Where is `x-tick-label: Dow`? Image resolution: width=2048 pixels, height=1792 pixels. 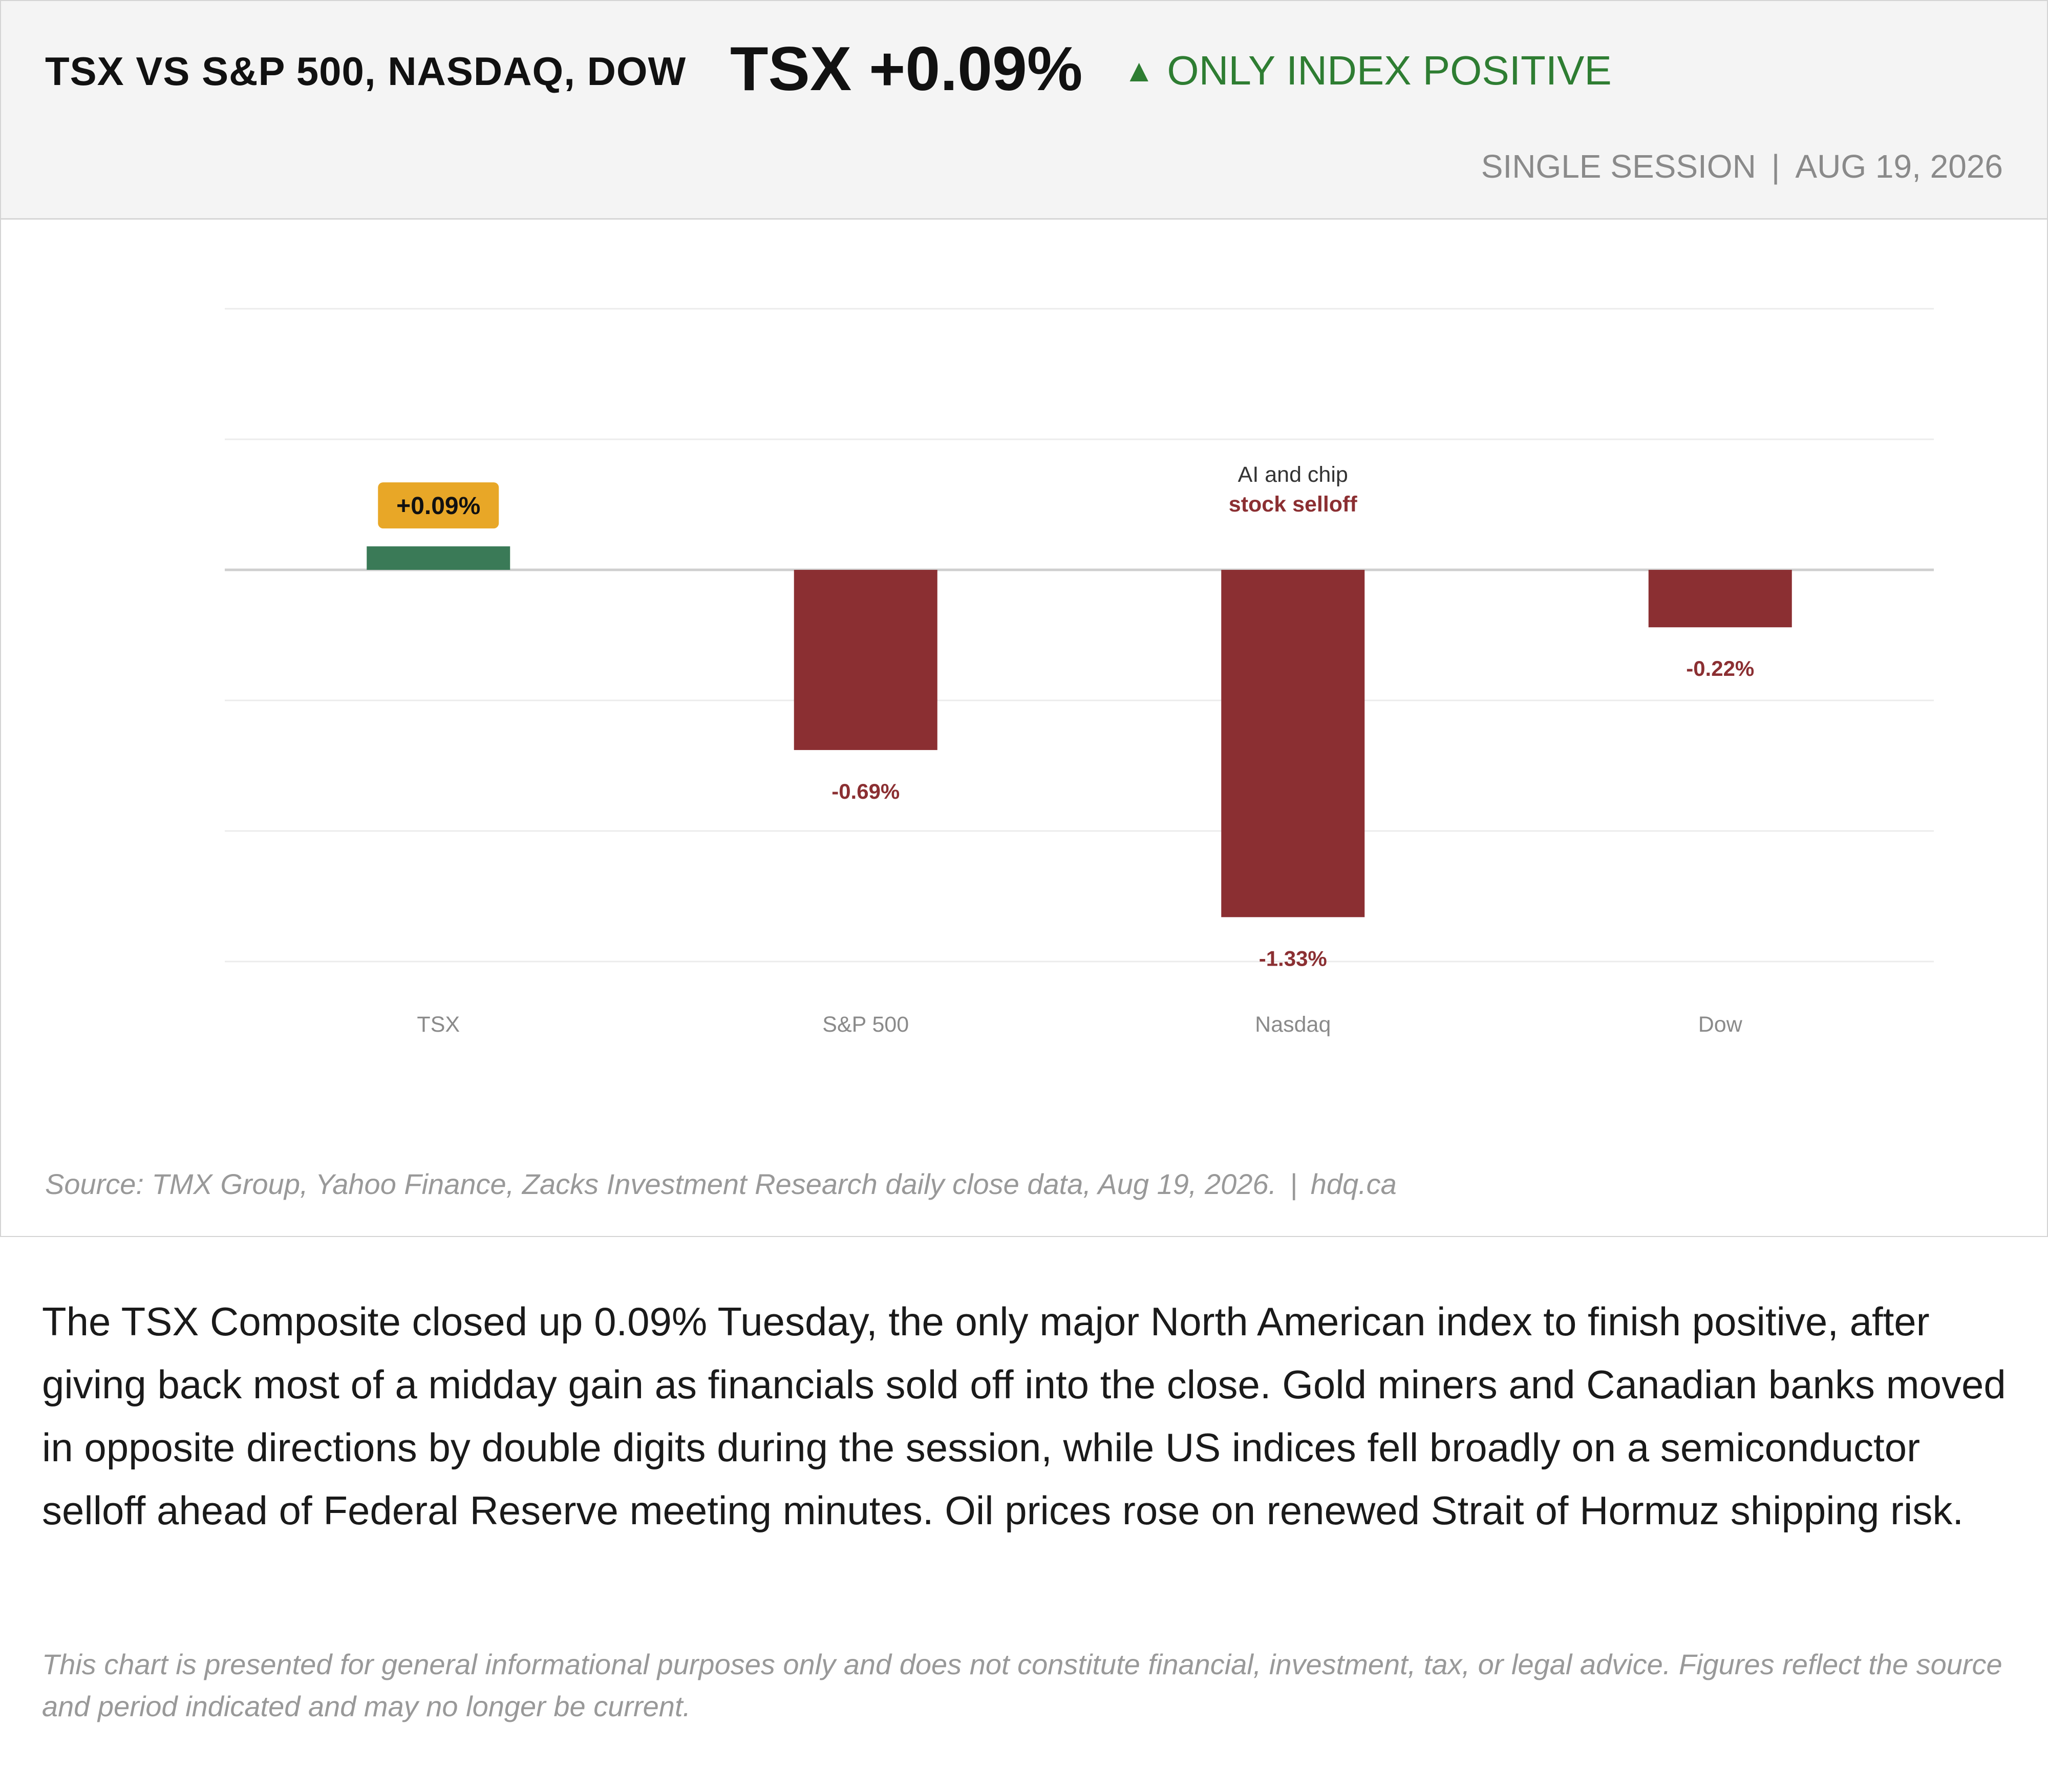
x-tick-label: Dow is located at coordinates (1720, 1024).